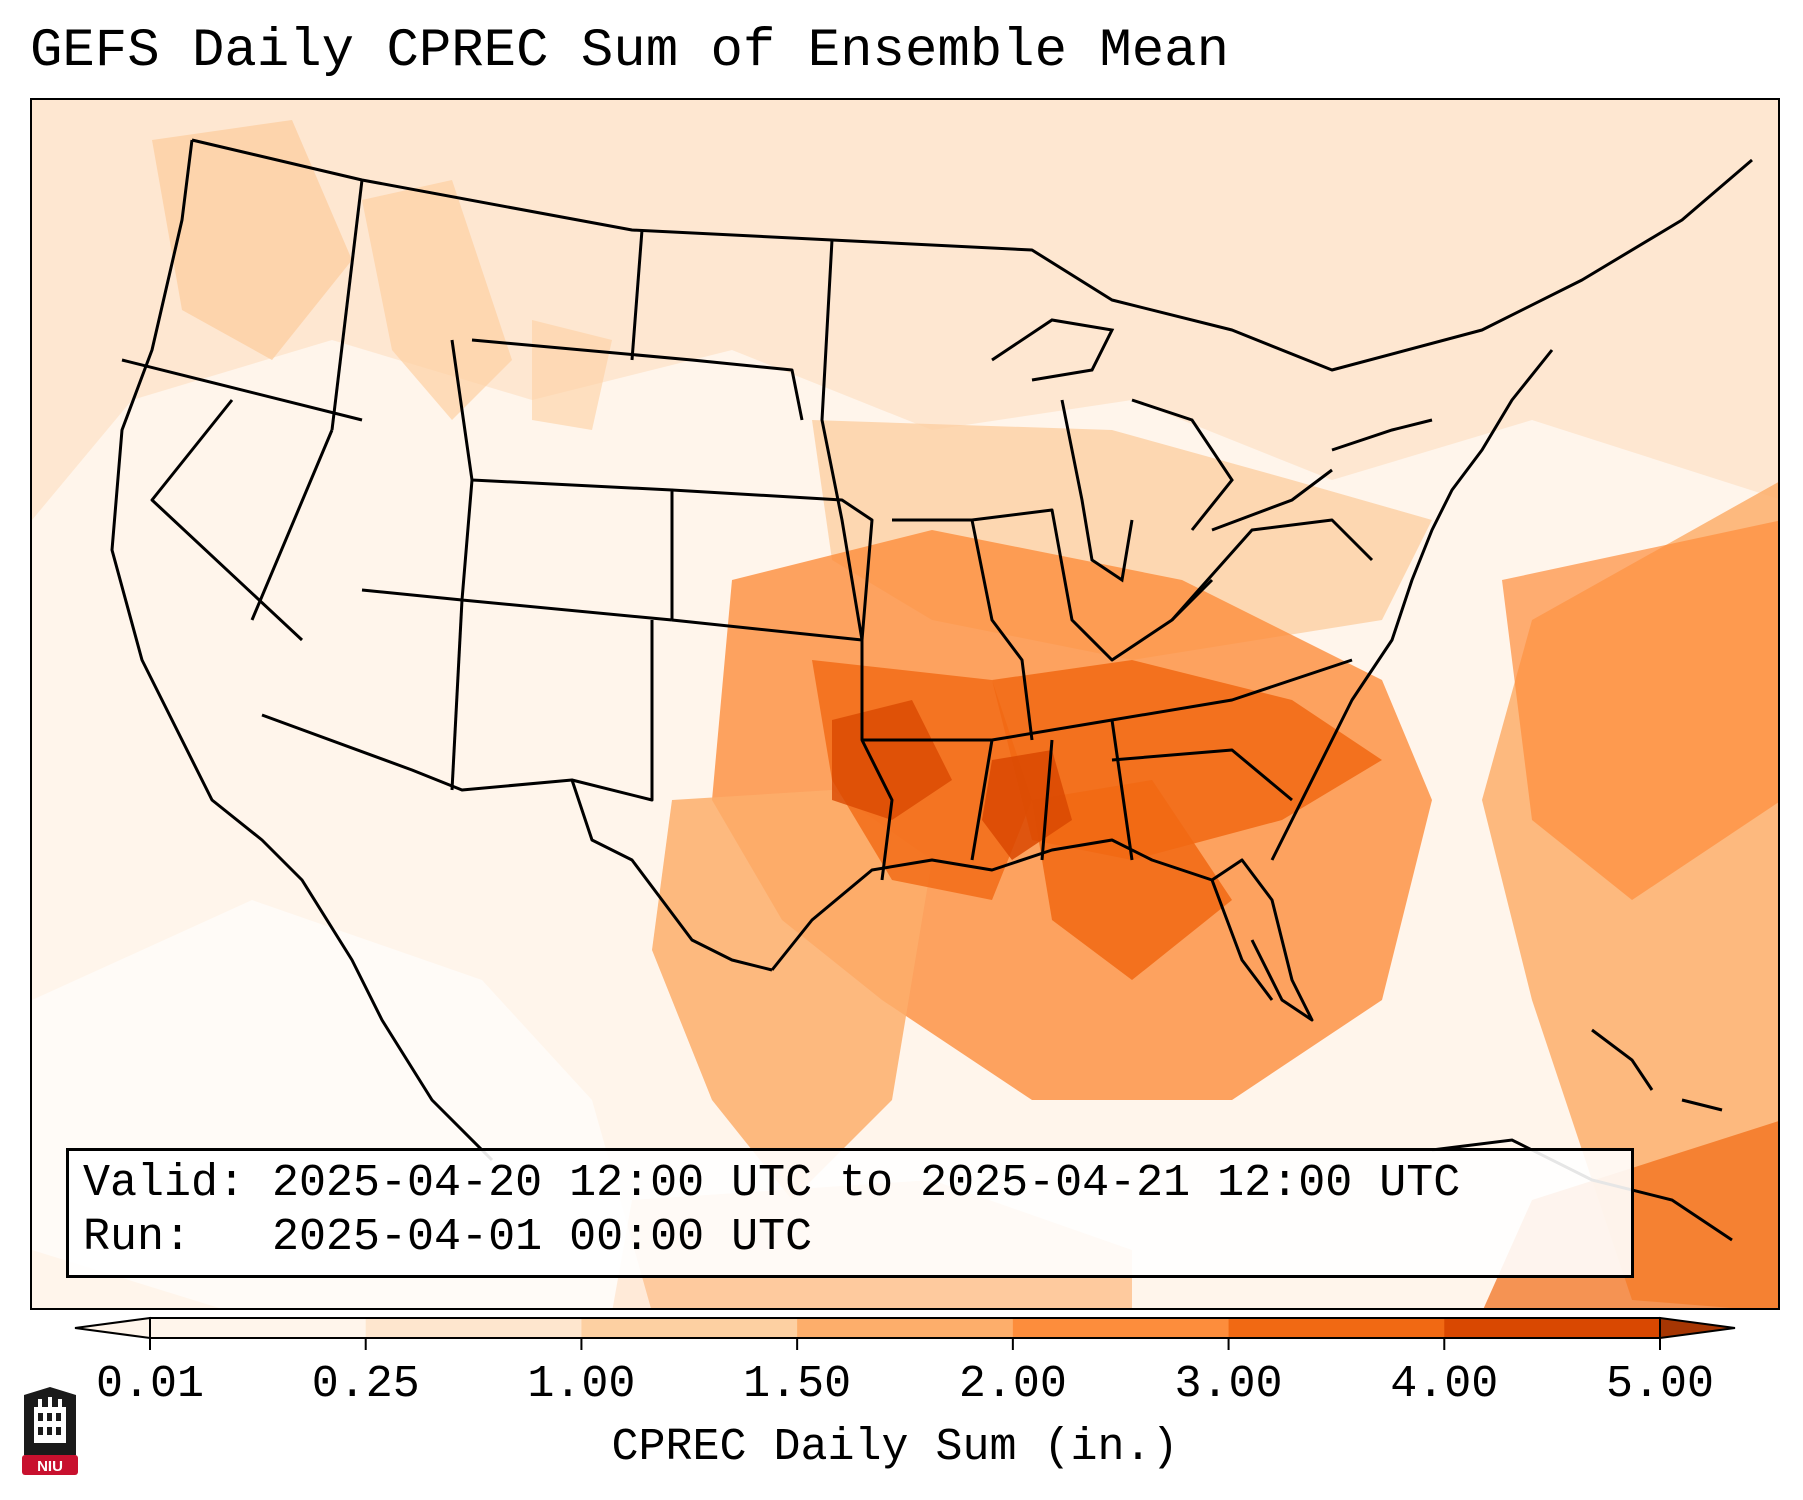  I want to click on colorbar-outline, so click(905, 1328).